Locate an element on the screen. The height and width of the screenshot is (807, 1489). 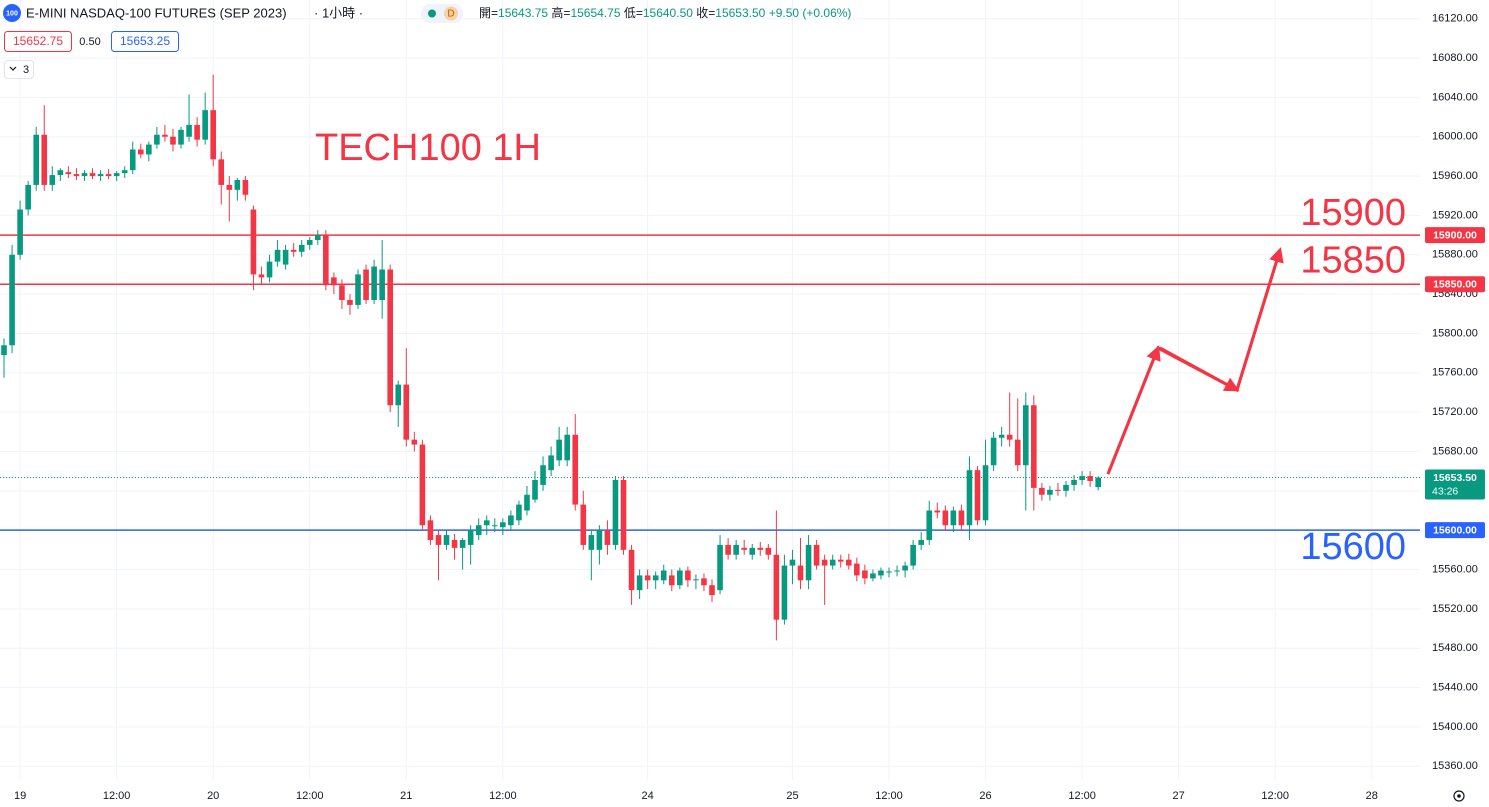
change: +9.50 (+0.06%) is located at coordinates (810, 13).